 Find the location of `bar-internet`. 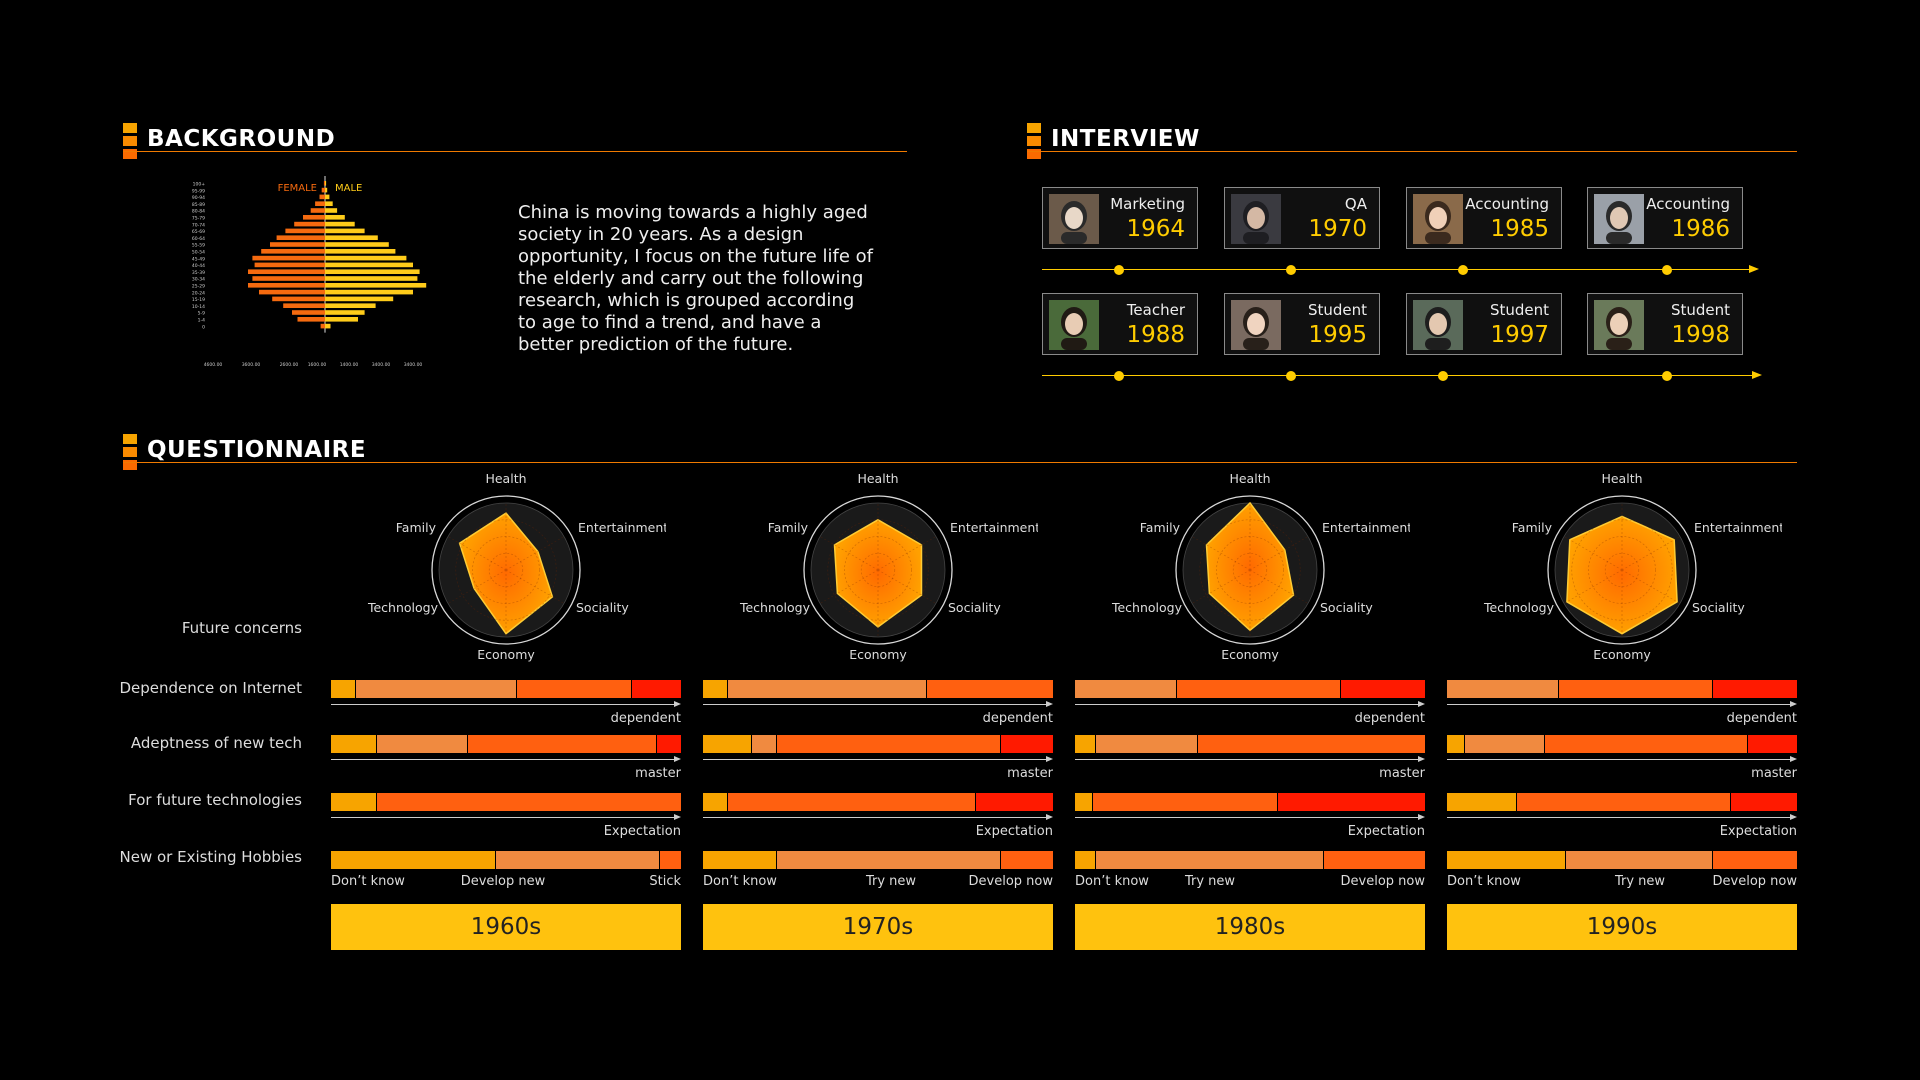

bar-internet is located at coordinates (1622, 689).